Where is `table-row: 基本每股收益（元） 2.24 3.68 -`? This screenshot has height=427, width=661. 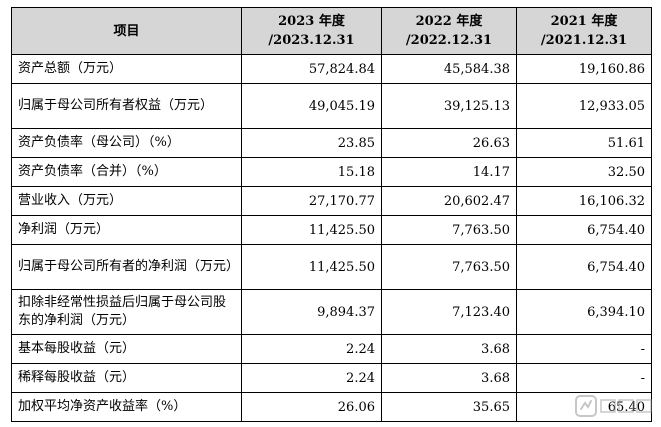 table-row: 基本每股收益（元） 2.24 3.68 - is located at coordinates (331, 349).